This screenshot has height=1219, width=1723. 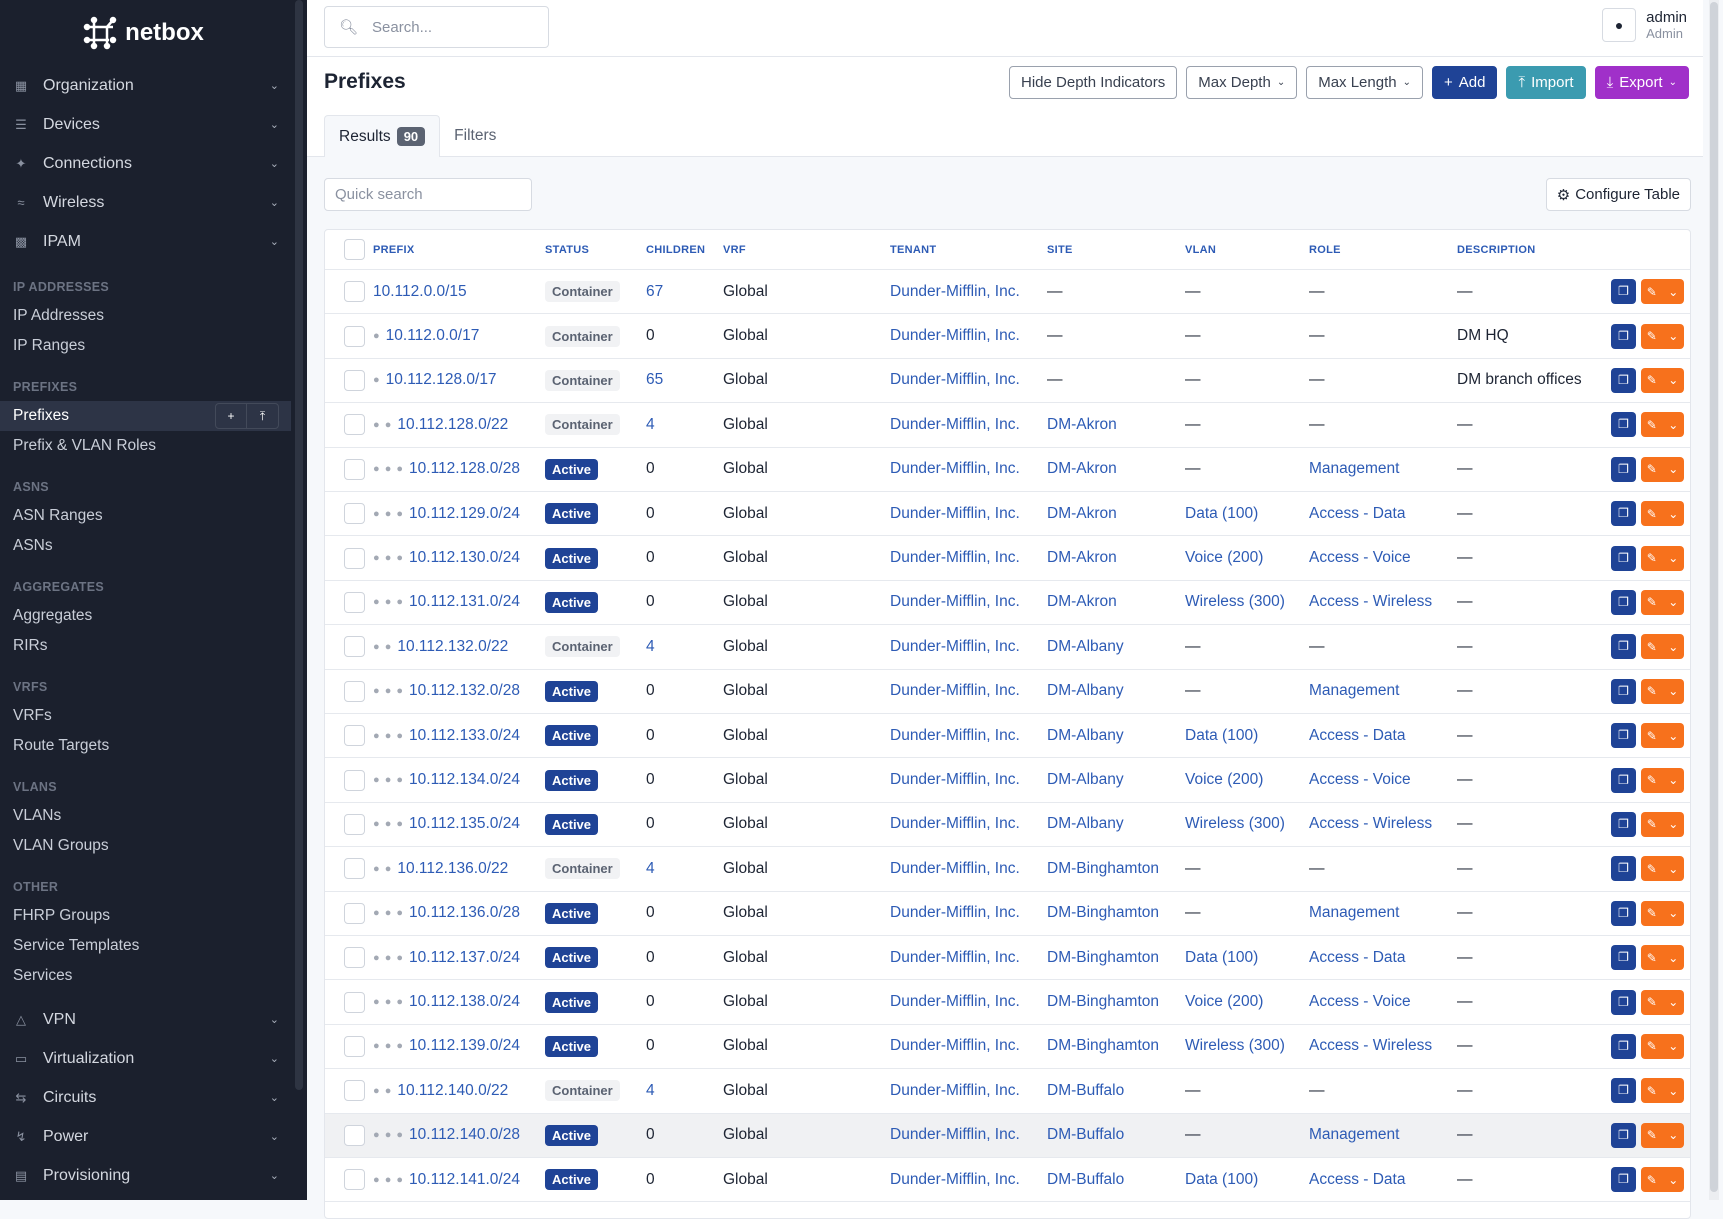 I want to click on column-header-tenant: TENANT, so click(x=913, y=249).